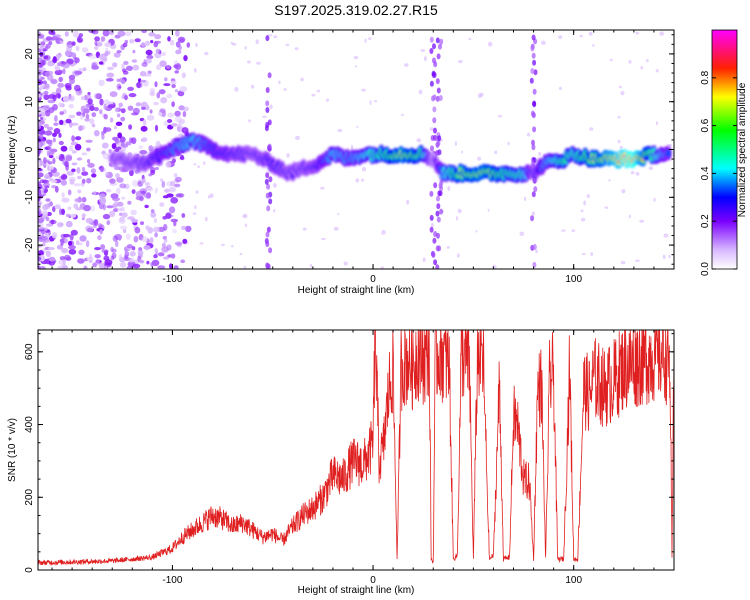  Describe the element at coordinates (724, 149) in the screenshot. I see `colorbar-gradient` at that location.